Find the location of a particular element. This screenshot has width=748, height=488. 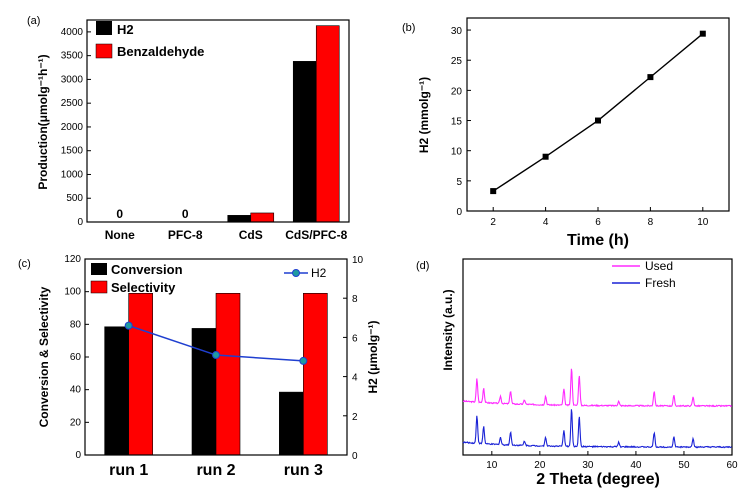

panel-a-frame is located at coordinates (218, 121).